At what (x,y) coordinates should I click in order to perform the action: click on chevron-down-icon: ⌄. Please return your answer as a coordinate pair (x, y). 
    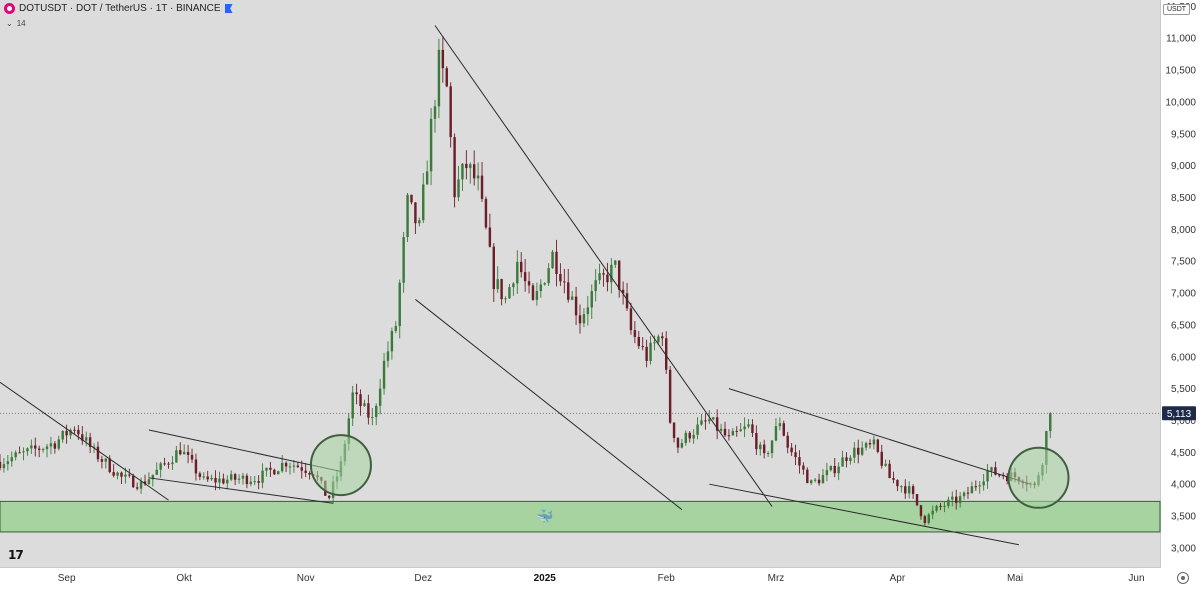
    Looking at the image, I should click on (9, 23).